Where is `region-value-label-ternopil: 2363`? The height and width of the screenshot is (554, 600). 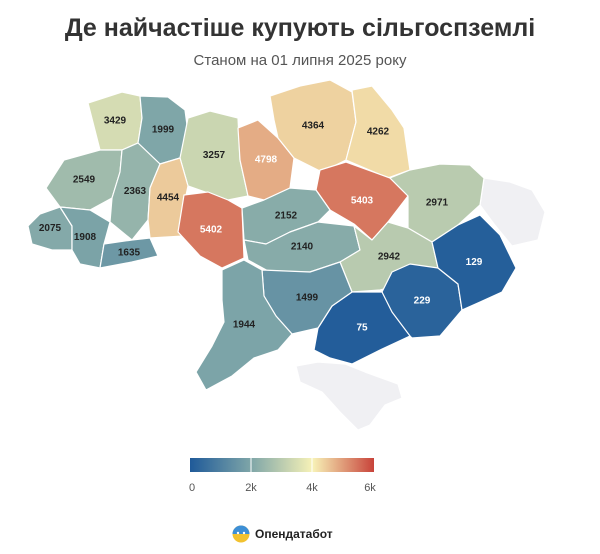 region-value-label-ternopil: 2363 is located at coordinates (135, 191).